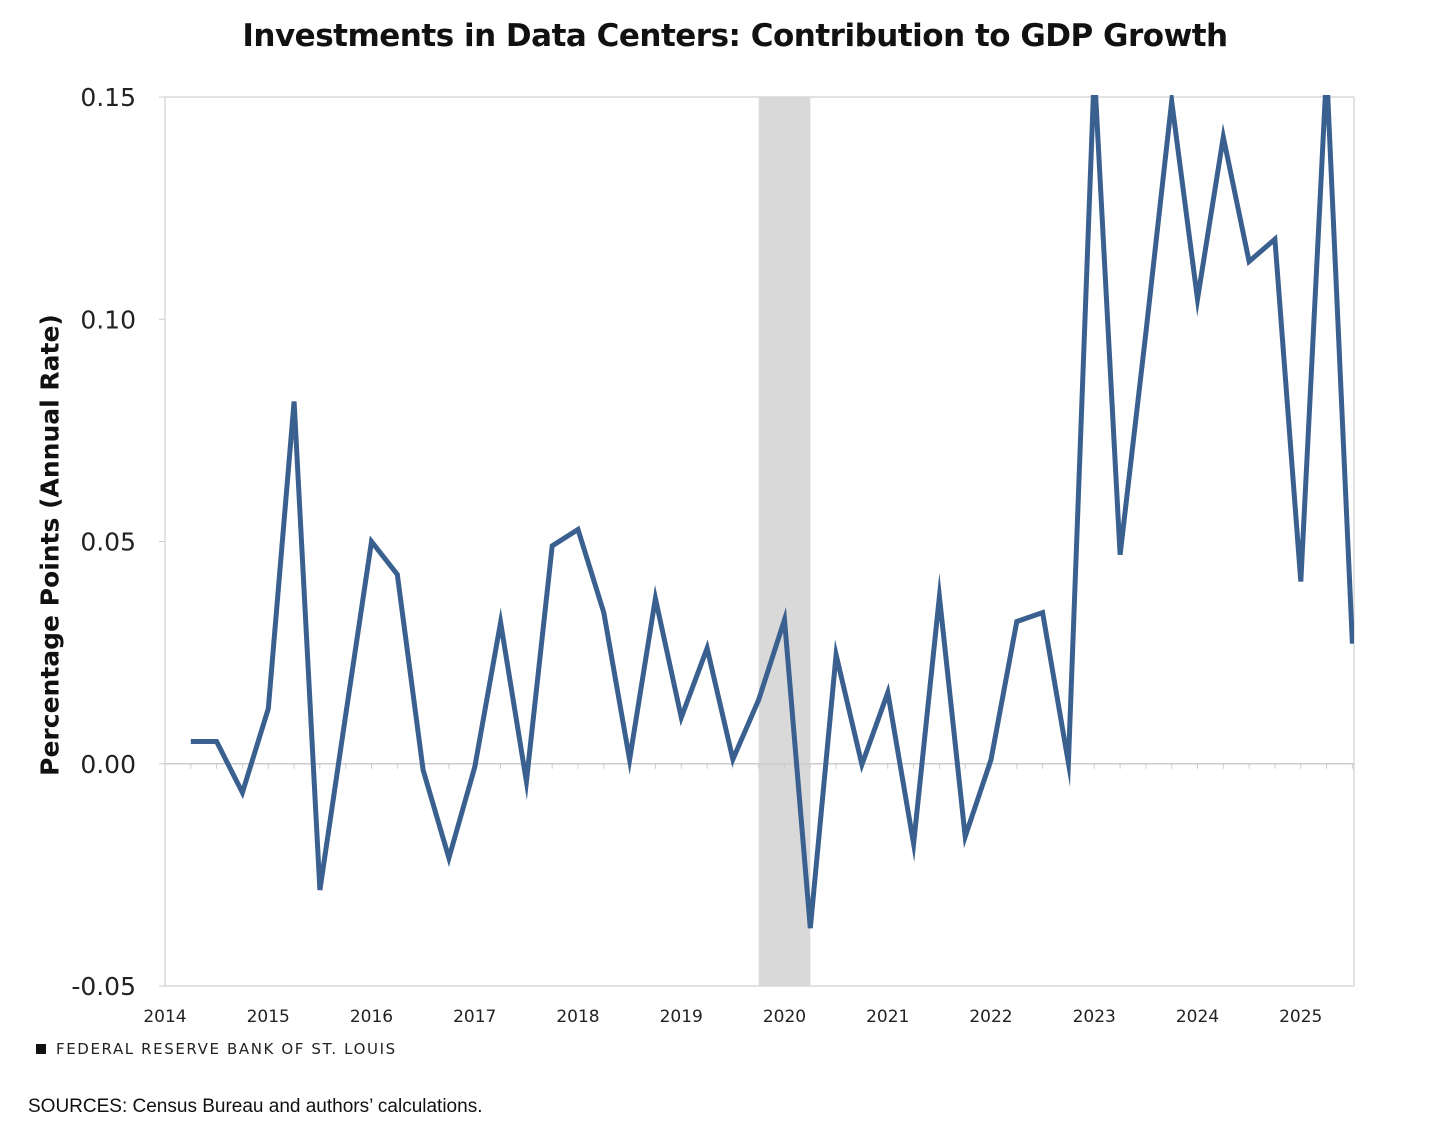 Image resolution: width=1456 pixels, height=1130 pixels. I want to click on x-tick-label: 2020, so click(784, 1017).